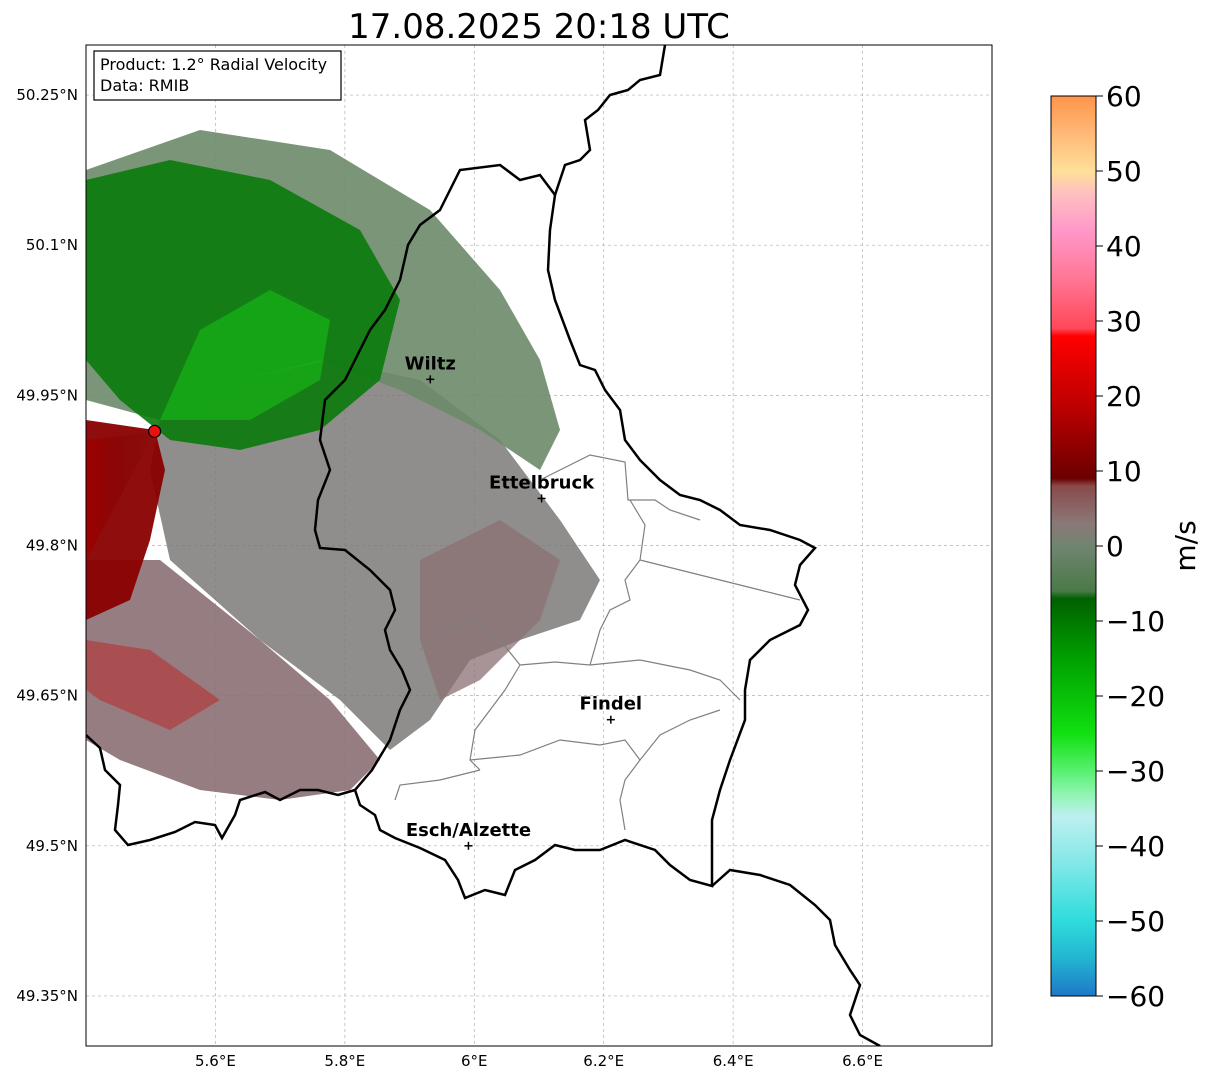  I want to click on colorbar: 60 50 40 30 20 10 0 −10 −20 −30 −40 −50 −60 m/s, so click(1126, 546).